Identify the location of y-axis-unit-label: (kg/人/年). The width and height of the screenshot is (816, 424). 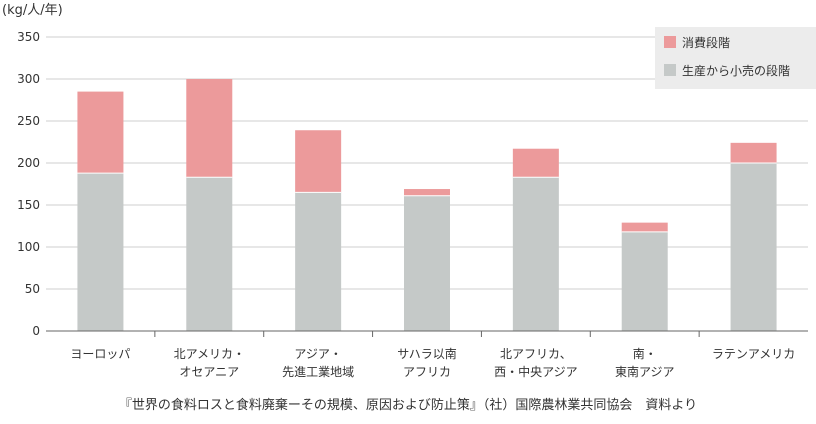
(32, 10).